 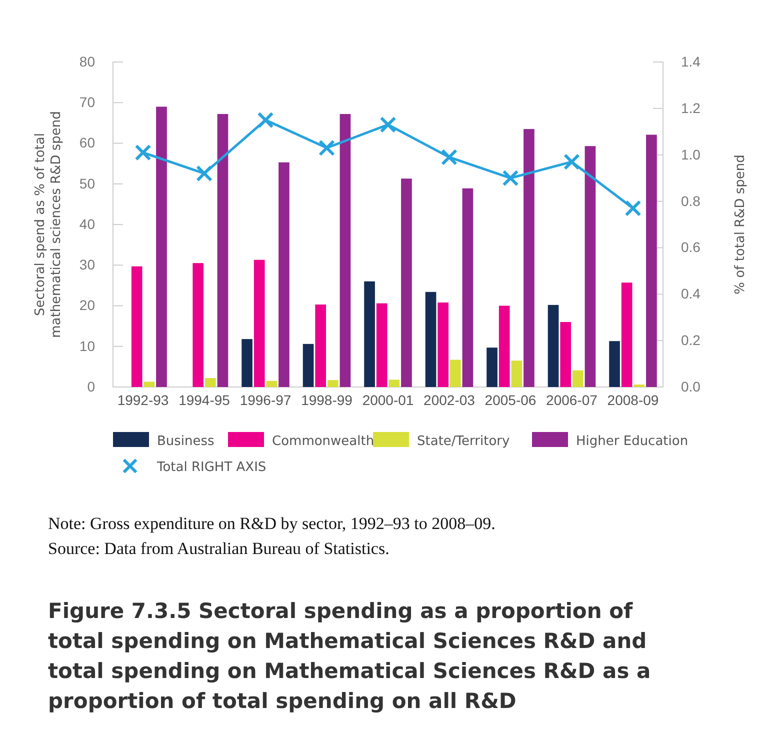 I want to click on y-tick-label: 0, so click(x=91, y=386).